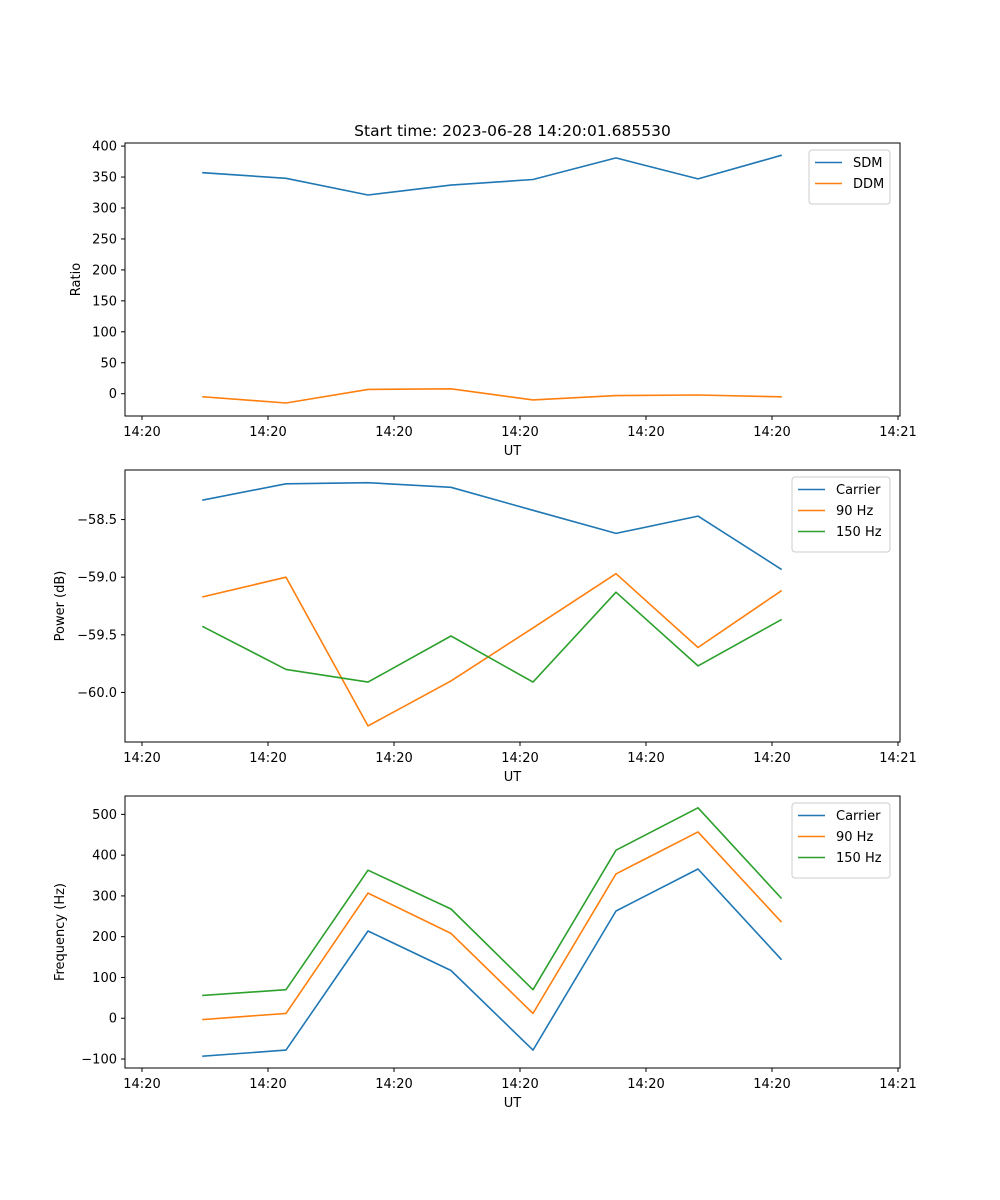 The height and width of the screenshot is (1200, 1000). What do you see at coordinates (104, 178) in the screenshot?
I see `y-tick-label: 350` at bounding box center [104, 178].